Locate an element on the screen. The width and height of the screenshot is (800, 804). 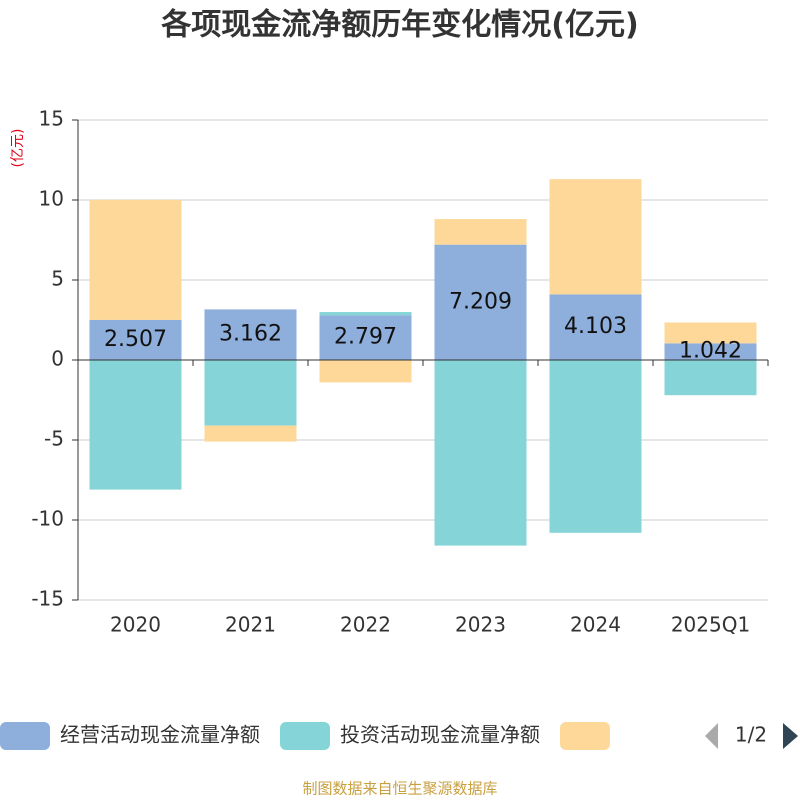
x-tick-label: 2023 is located at coordinates (480, 625).